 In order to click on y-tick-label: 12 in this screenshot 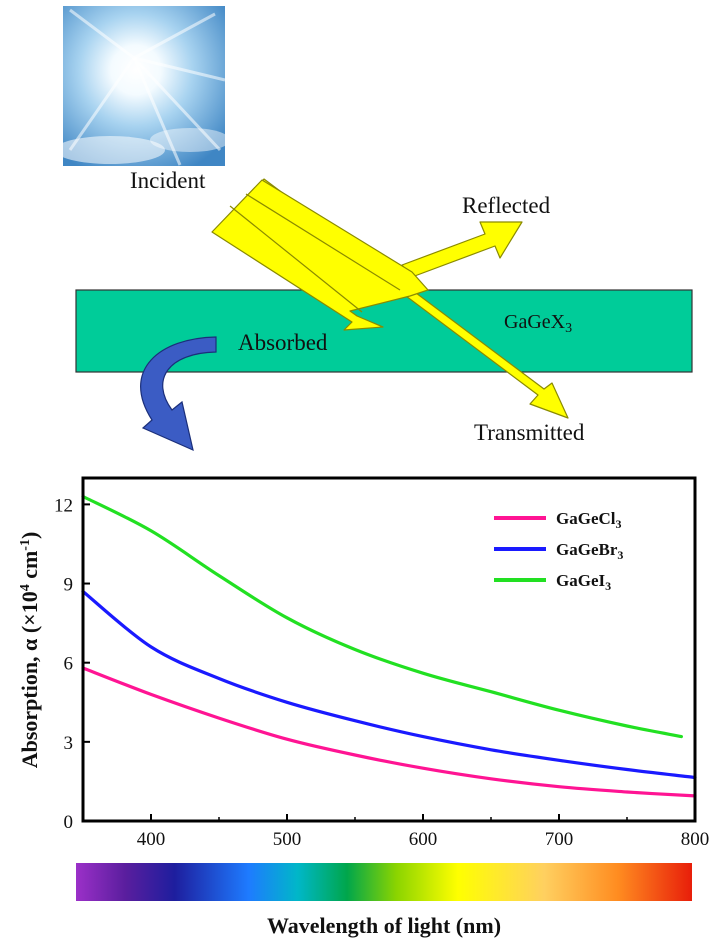, I will do `click(63, 505)`.